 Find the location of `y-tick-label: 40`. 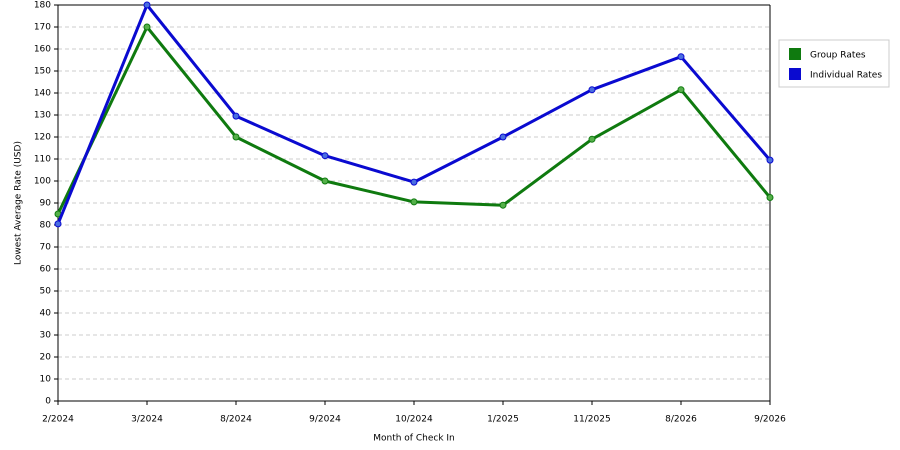

y-tick-label: 40 is located at coordinates (46, 314).